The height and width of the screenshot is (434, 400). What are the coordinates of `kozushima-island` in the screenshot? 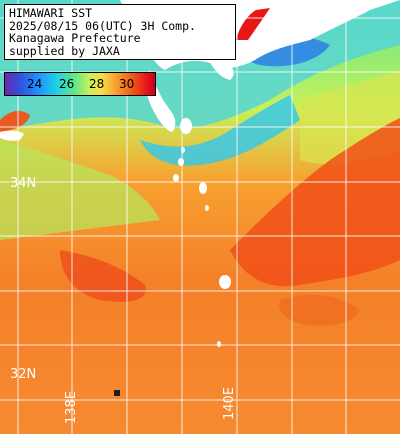 It's located at (176, 178).